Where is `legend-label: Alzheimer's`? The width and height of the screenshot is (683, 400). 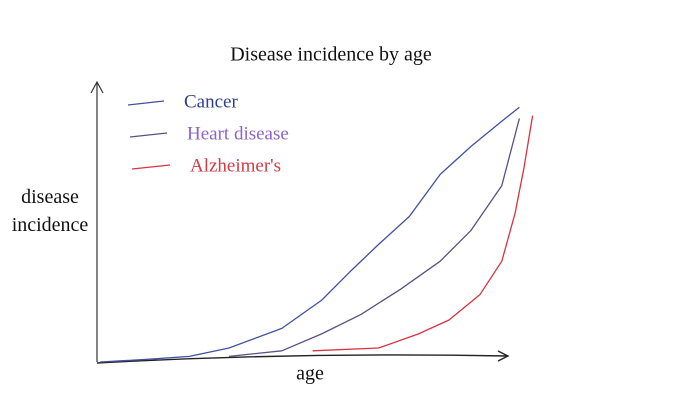 legend-label: Alzheimer's is located at coordinates (235, 165).